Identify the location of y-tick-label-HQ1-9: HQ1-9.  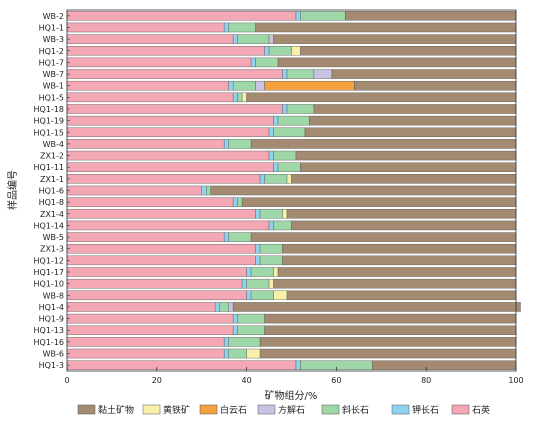
(51, 319).